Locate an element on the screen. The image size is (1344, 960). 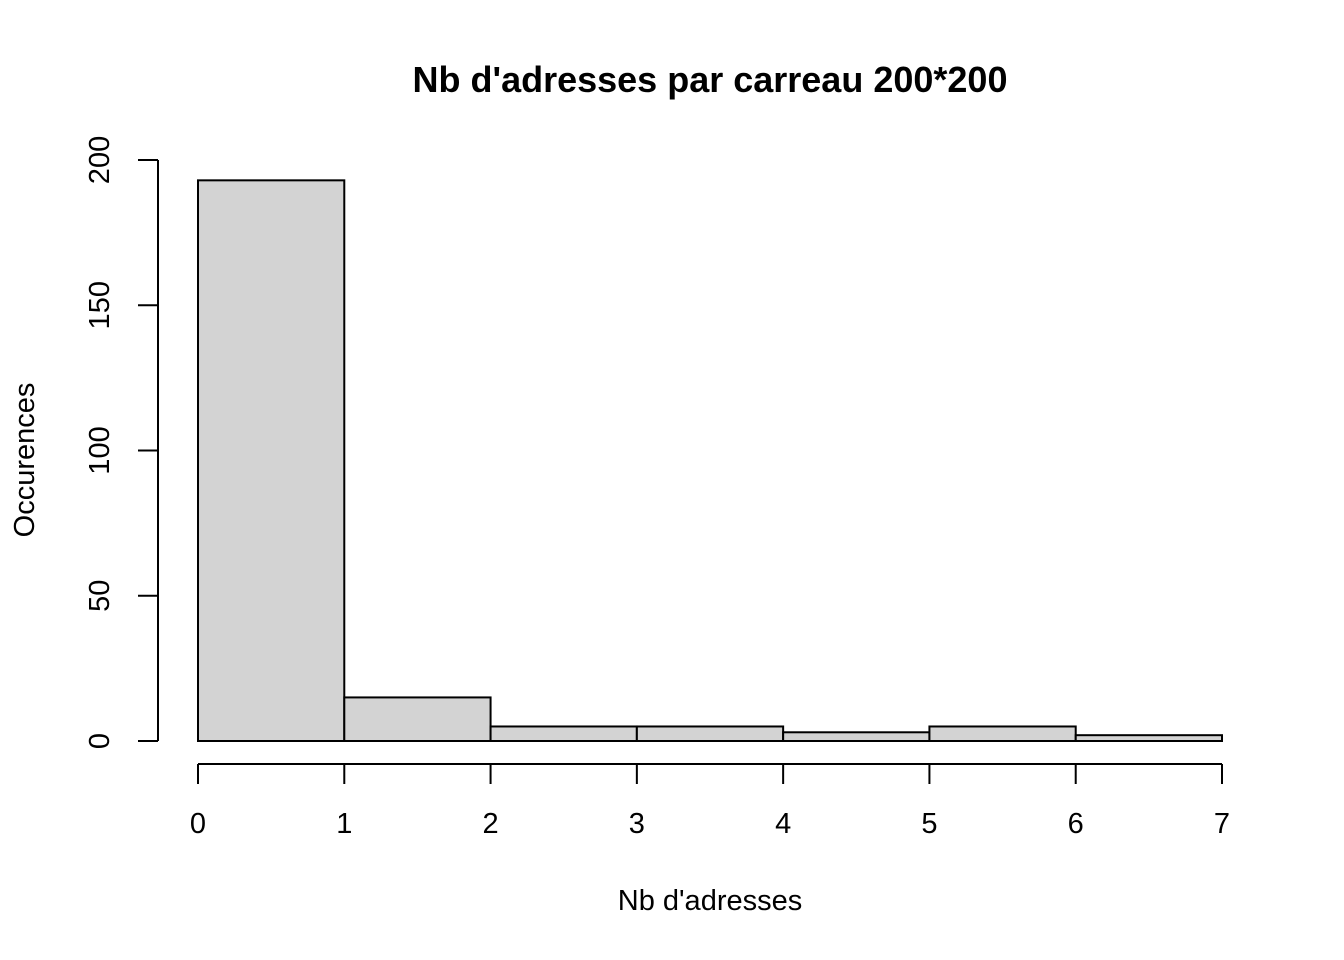
x-tick-label: 1 is located at coordinates (344, 824).